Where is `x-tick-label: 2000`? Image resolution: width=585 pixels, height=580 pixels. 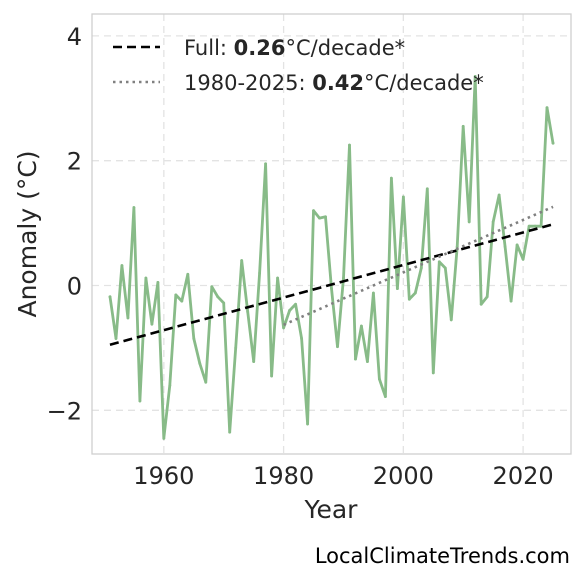
x-tick-label: 2000 is located at coordinates (403, 476).